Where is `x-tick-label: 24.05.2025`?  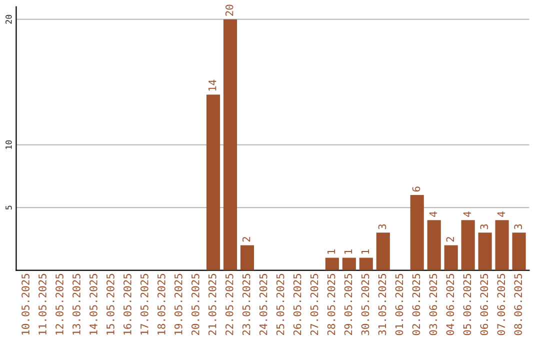
x-tick-label: 24.05.2025 is located at coordinates (263, 305).